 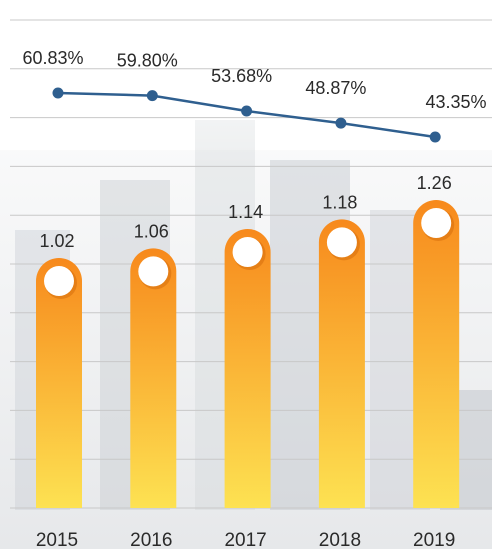 I want to click on x-axis: 2015 2016 2017 2018 2019, so click(x=245, y=539).